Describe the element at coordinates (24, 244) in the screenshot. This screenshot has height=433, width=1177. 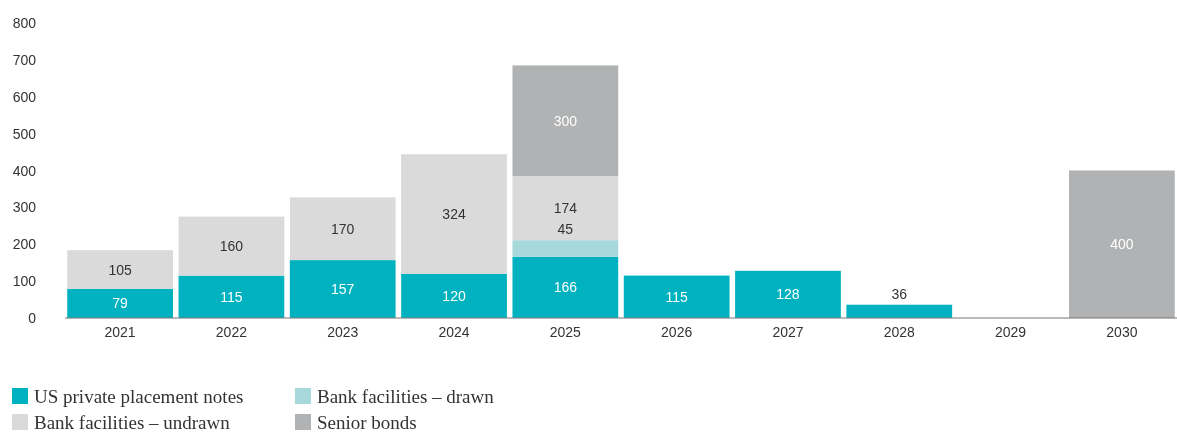
I see `y-tick-label: 200` at that location.